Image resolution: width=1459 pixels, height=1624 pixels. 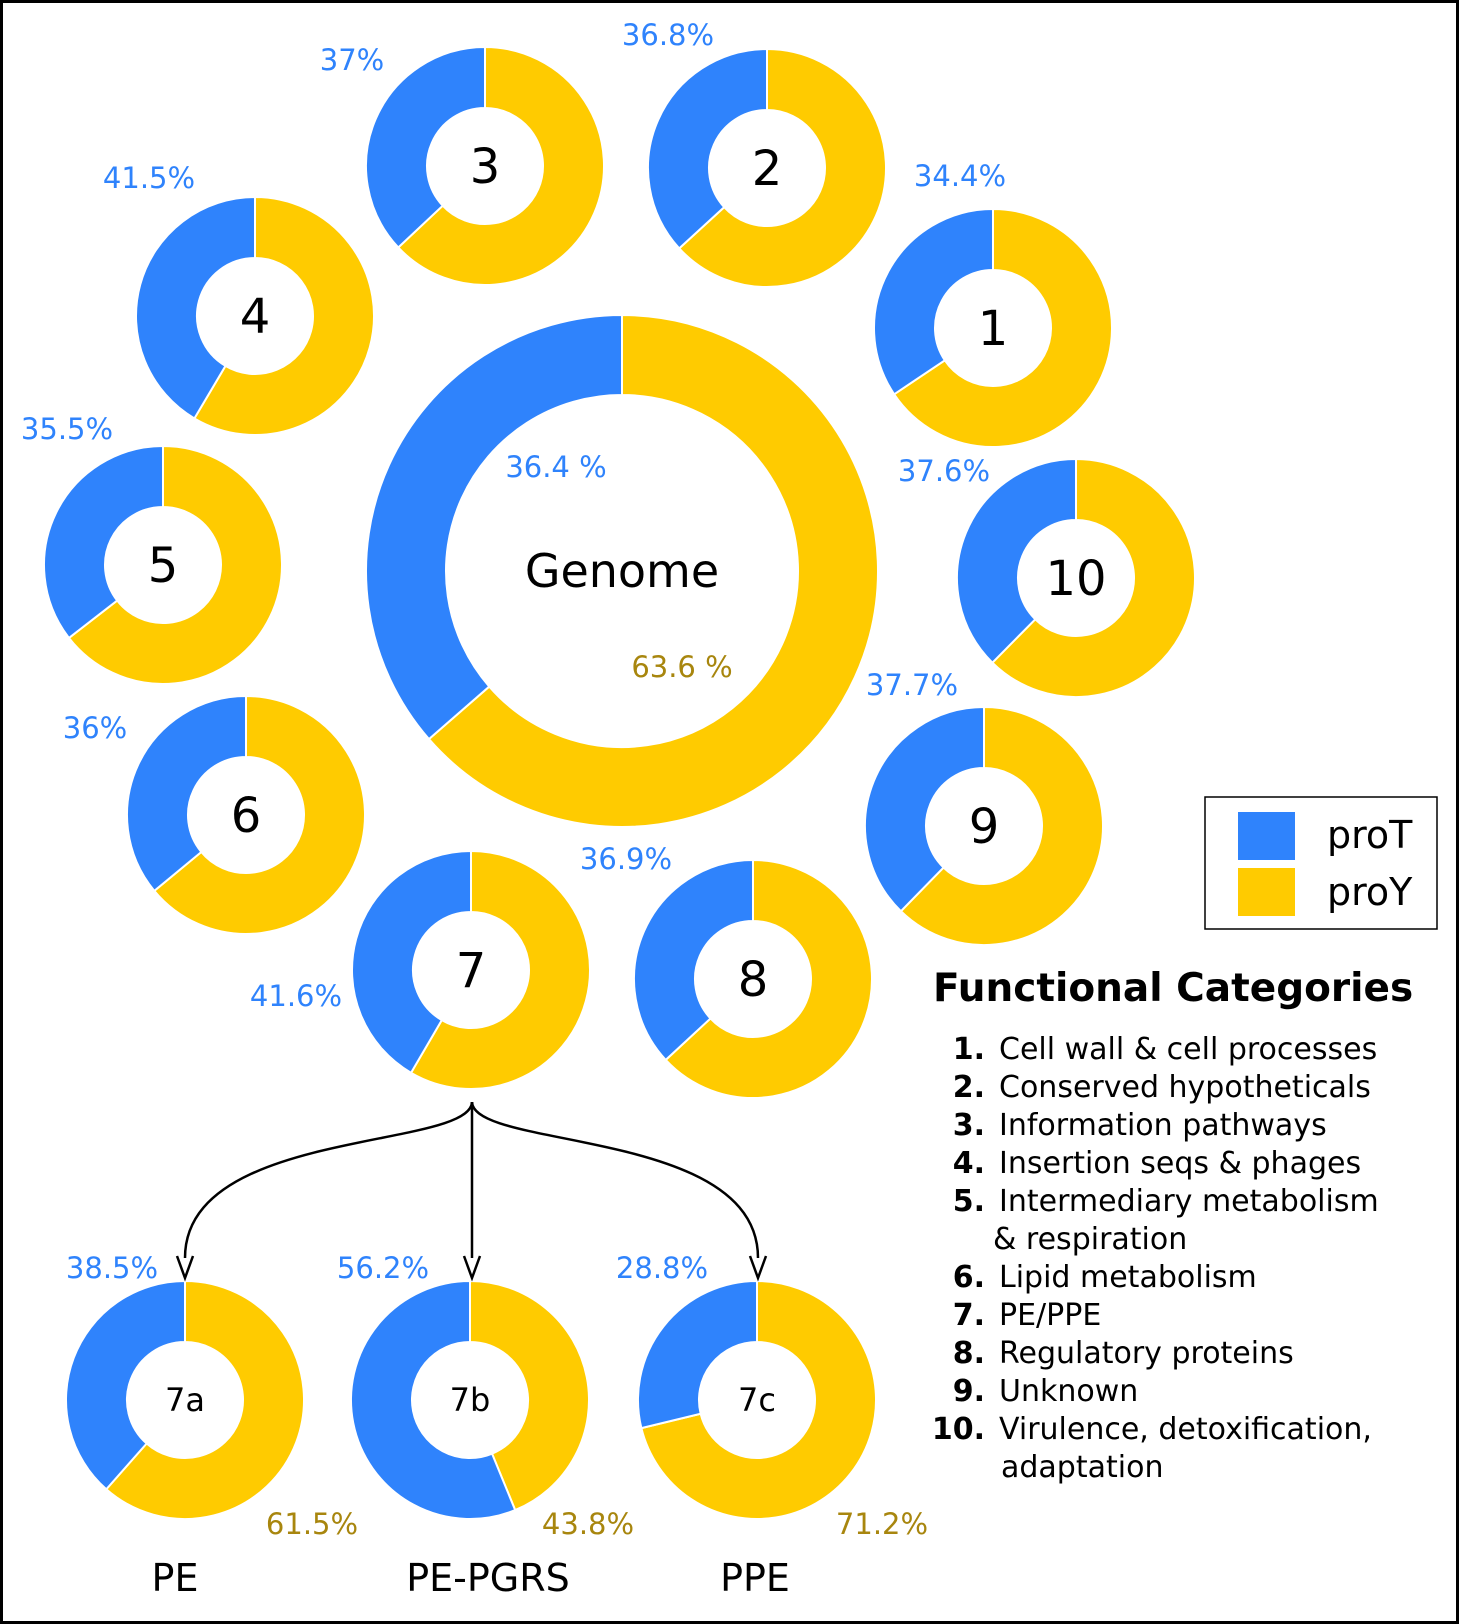 I want to click on label-proY-7b: 43.8%, so click(x=588, y=1524).